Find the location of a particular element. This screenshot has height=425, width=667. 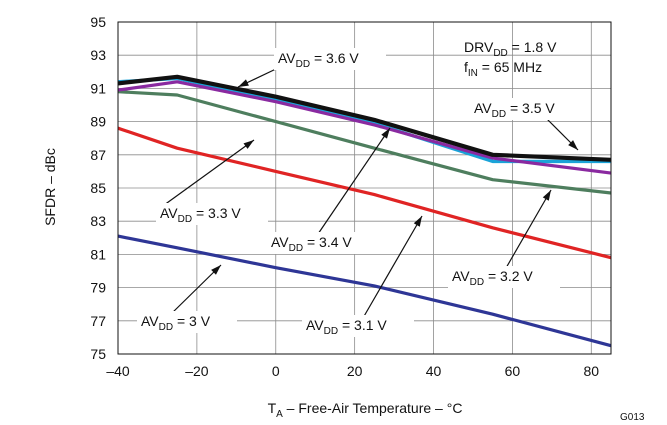

annotation-label: AVDD = 3 V is located at coordinates (176, 323).